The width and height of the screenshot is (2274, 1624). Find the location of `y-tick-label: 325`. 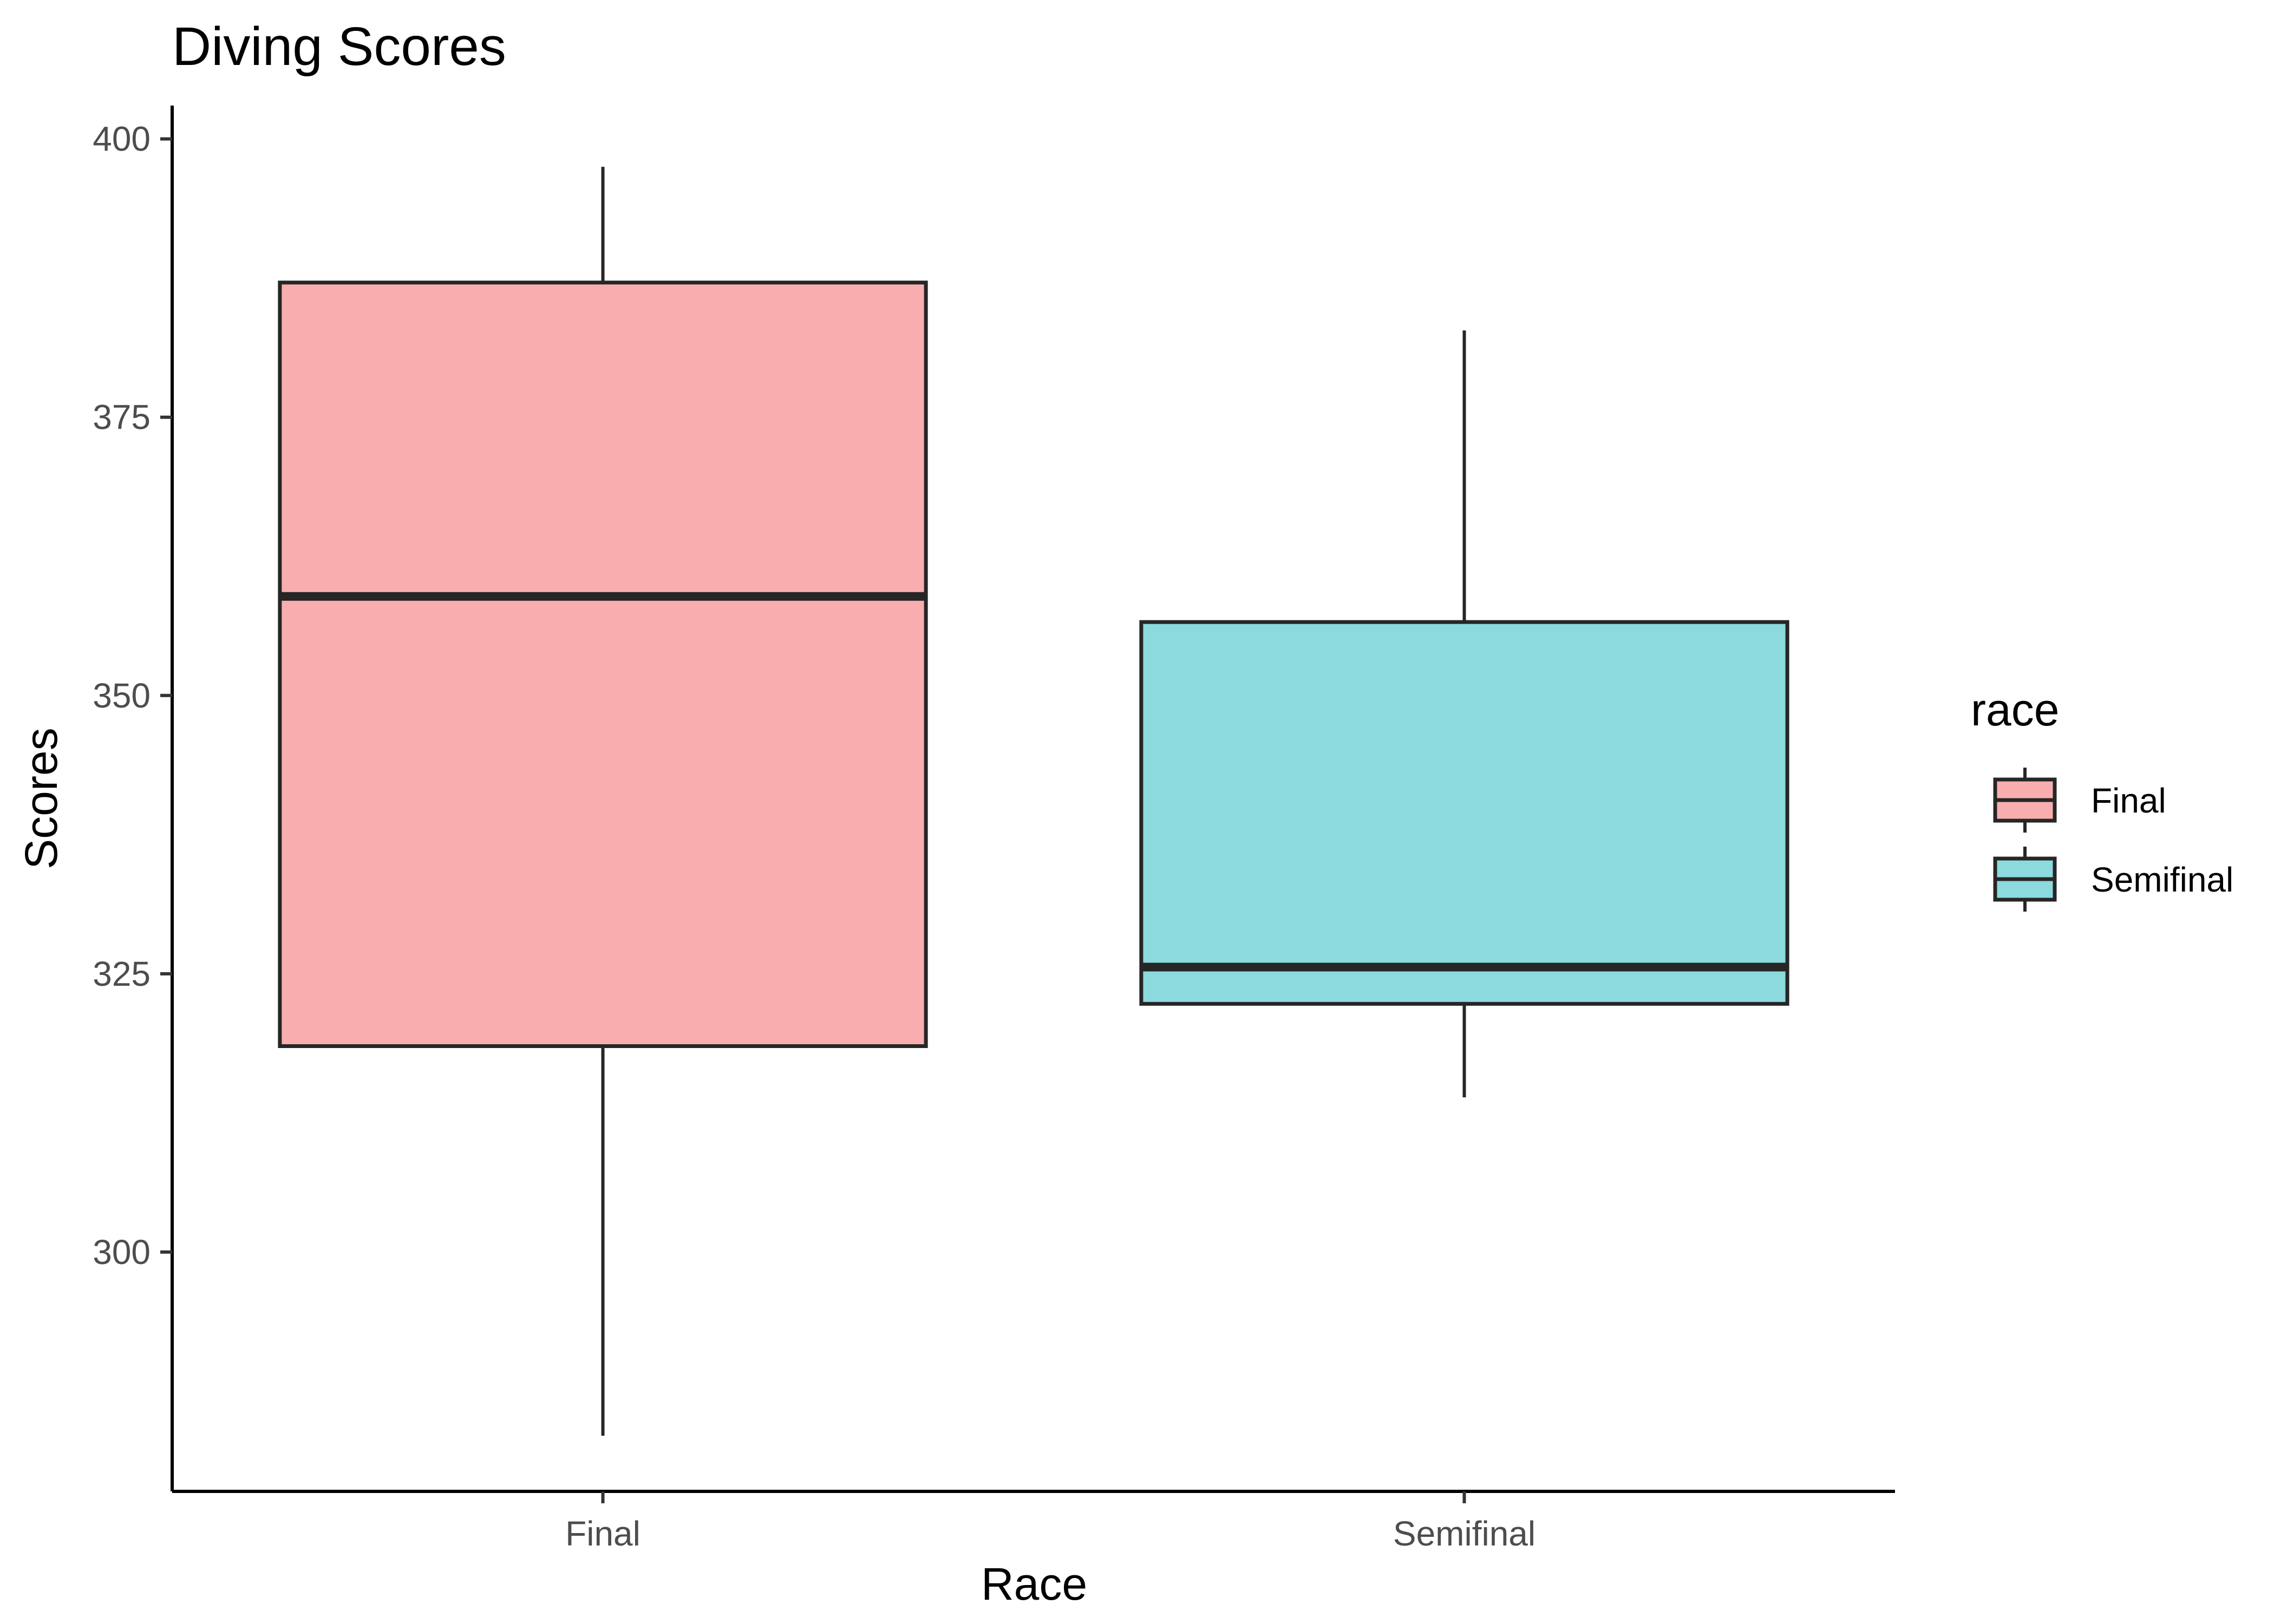

y-tick-label: 325 is located at coordinates (122, 973).